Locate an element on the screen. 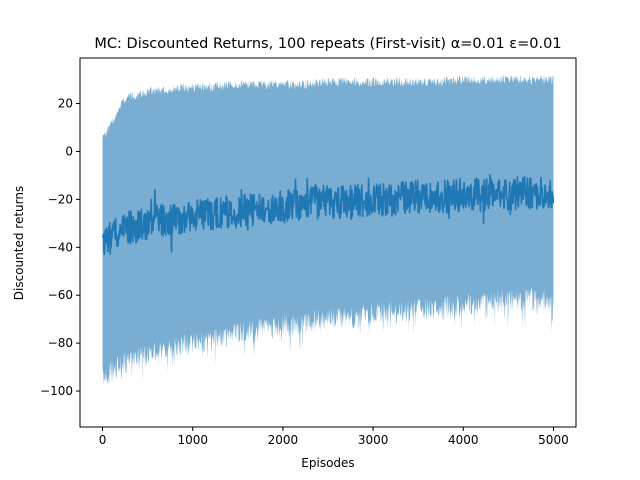 This screenshot has height=480, width=640. x-tick-label: 1000 is located at coordinates (192, 440).